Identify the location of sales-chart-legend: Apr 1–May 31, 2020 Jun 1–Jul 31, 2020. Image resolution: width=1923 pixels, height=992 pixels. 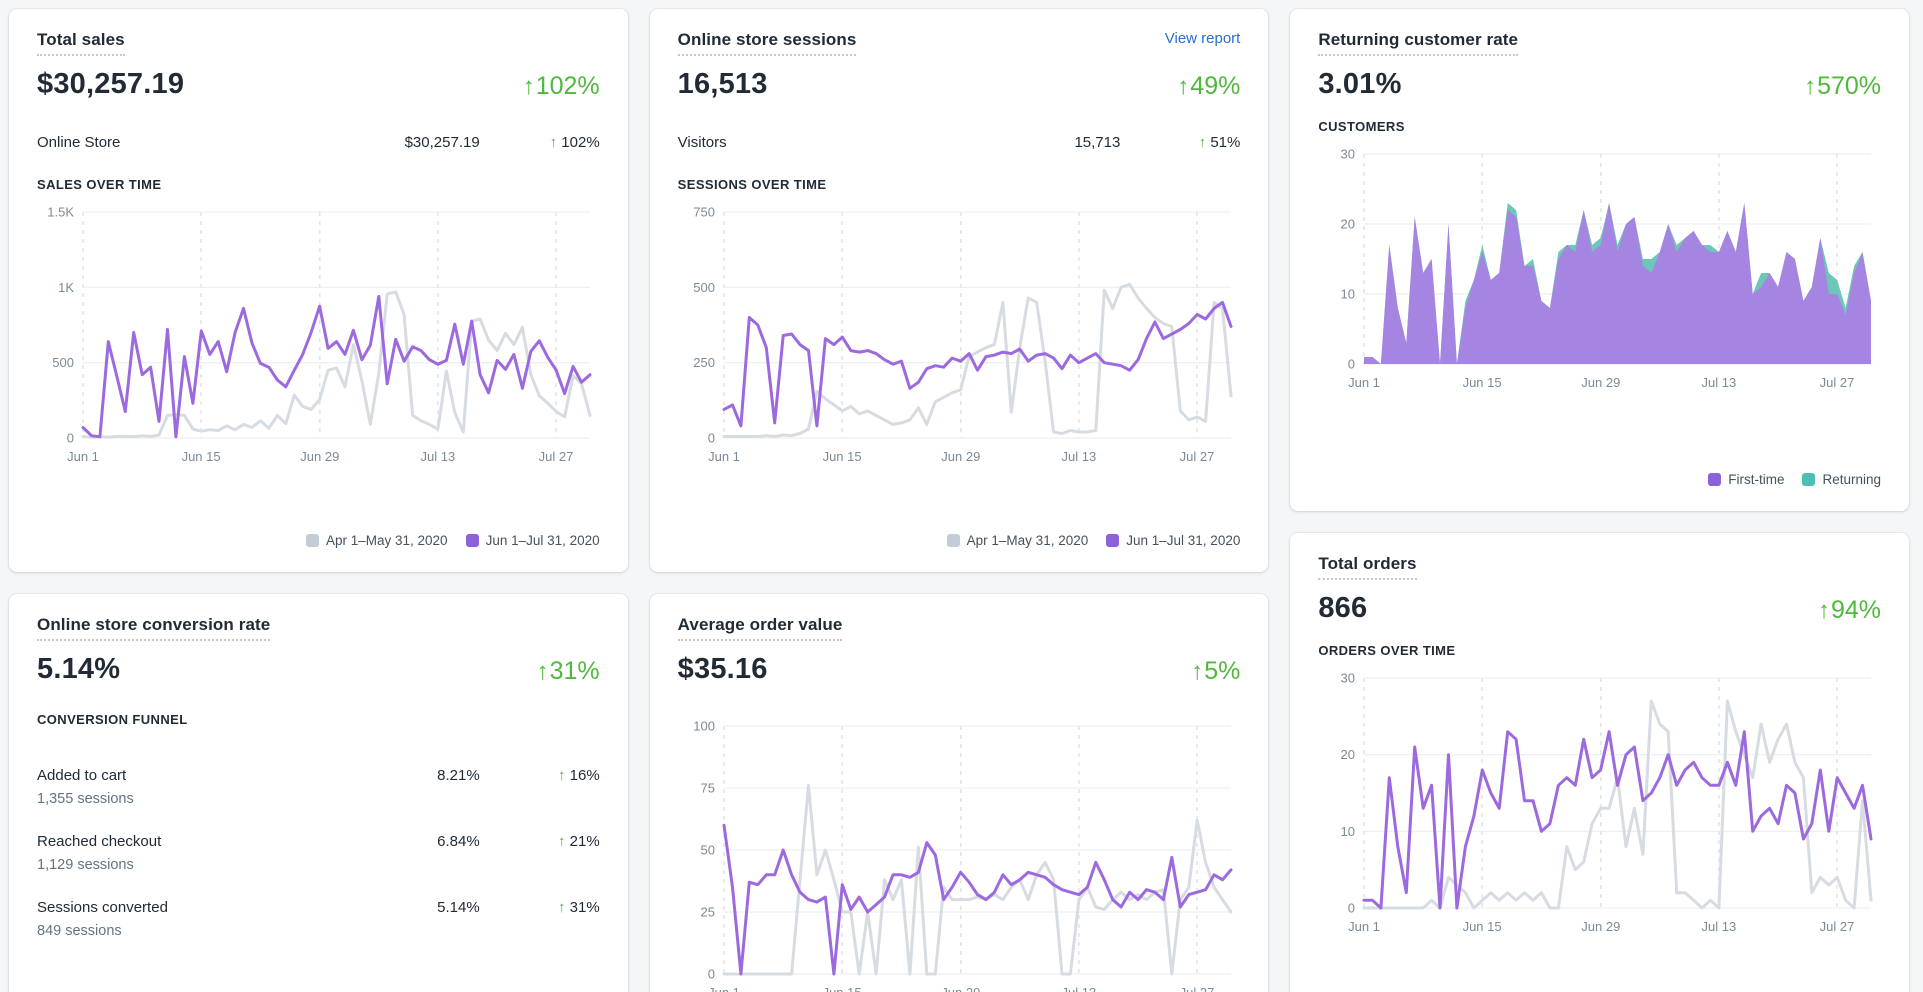
(318, 540).